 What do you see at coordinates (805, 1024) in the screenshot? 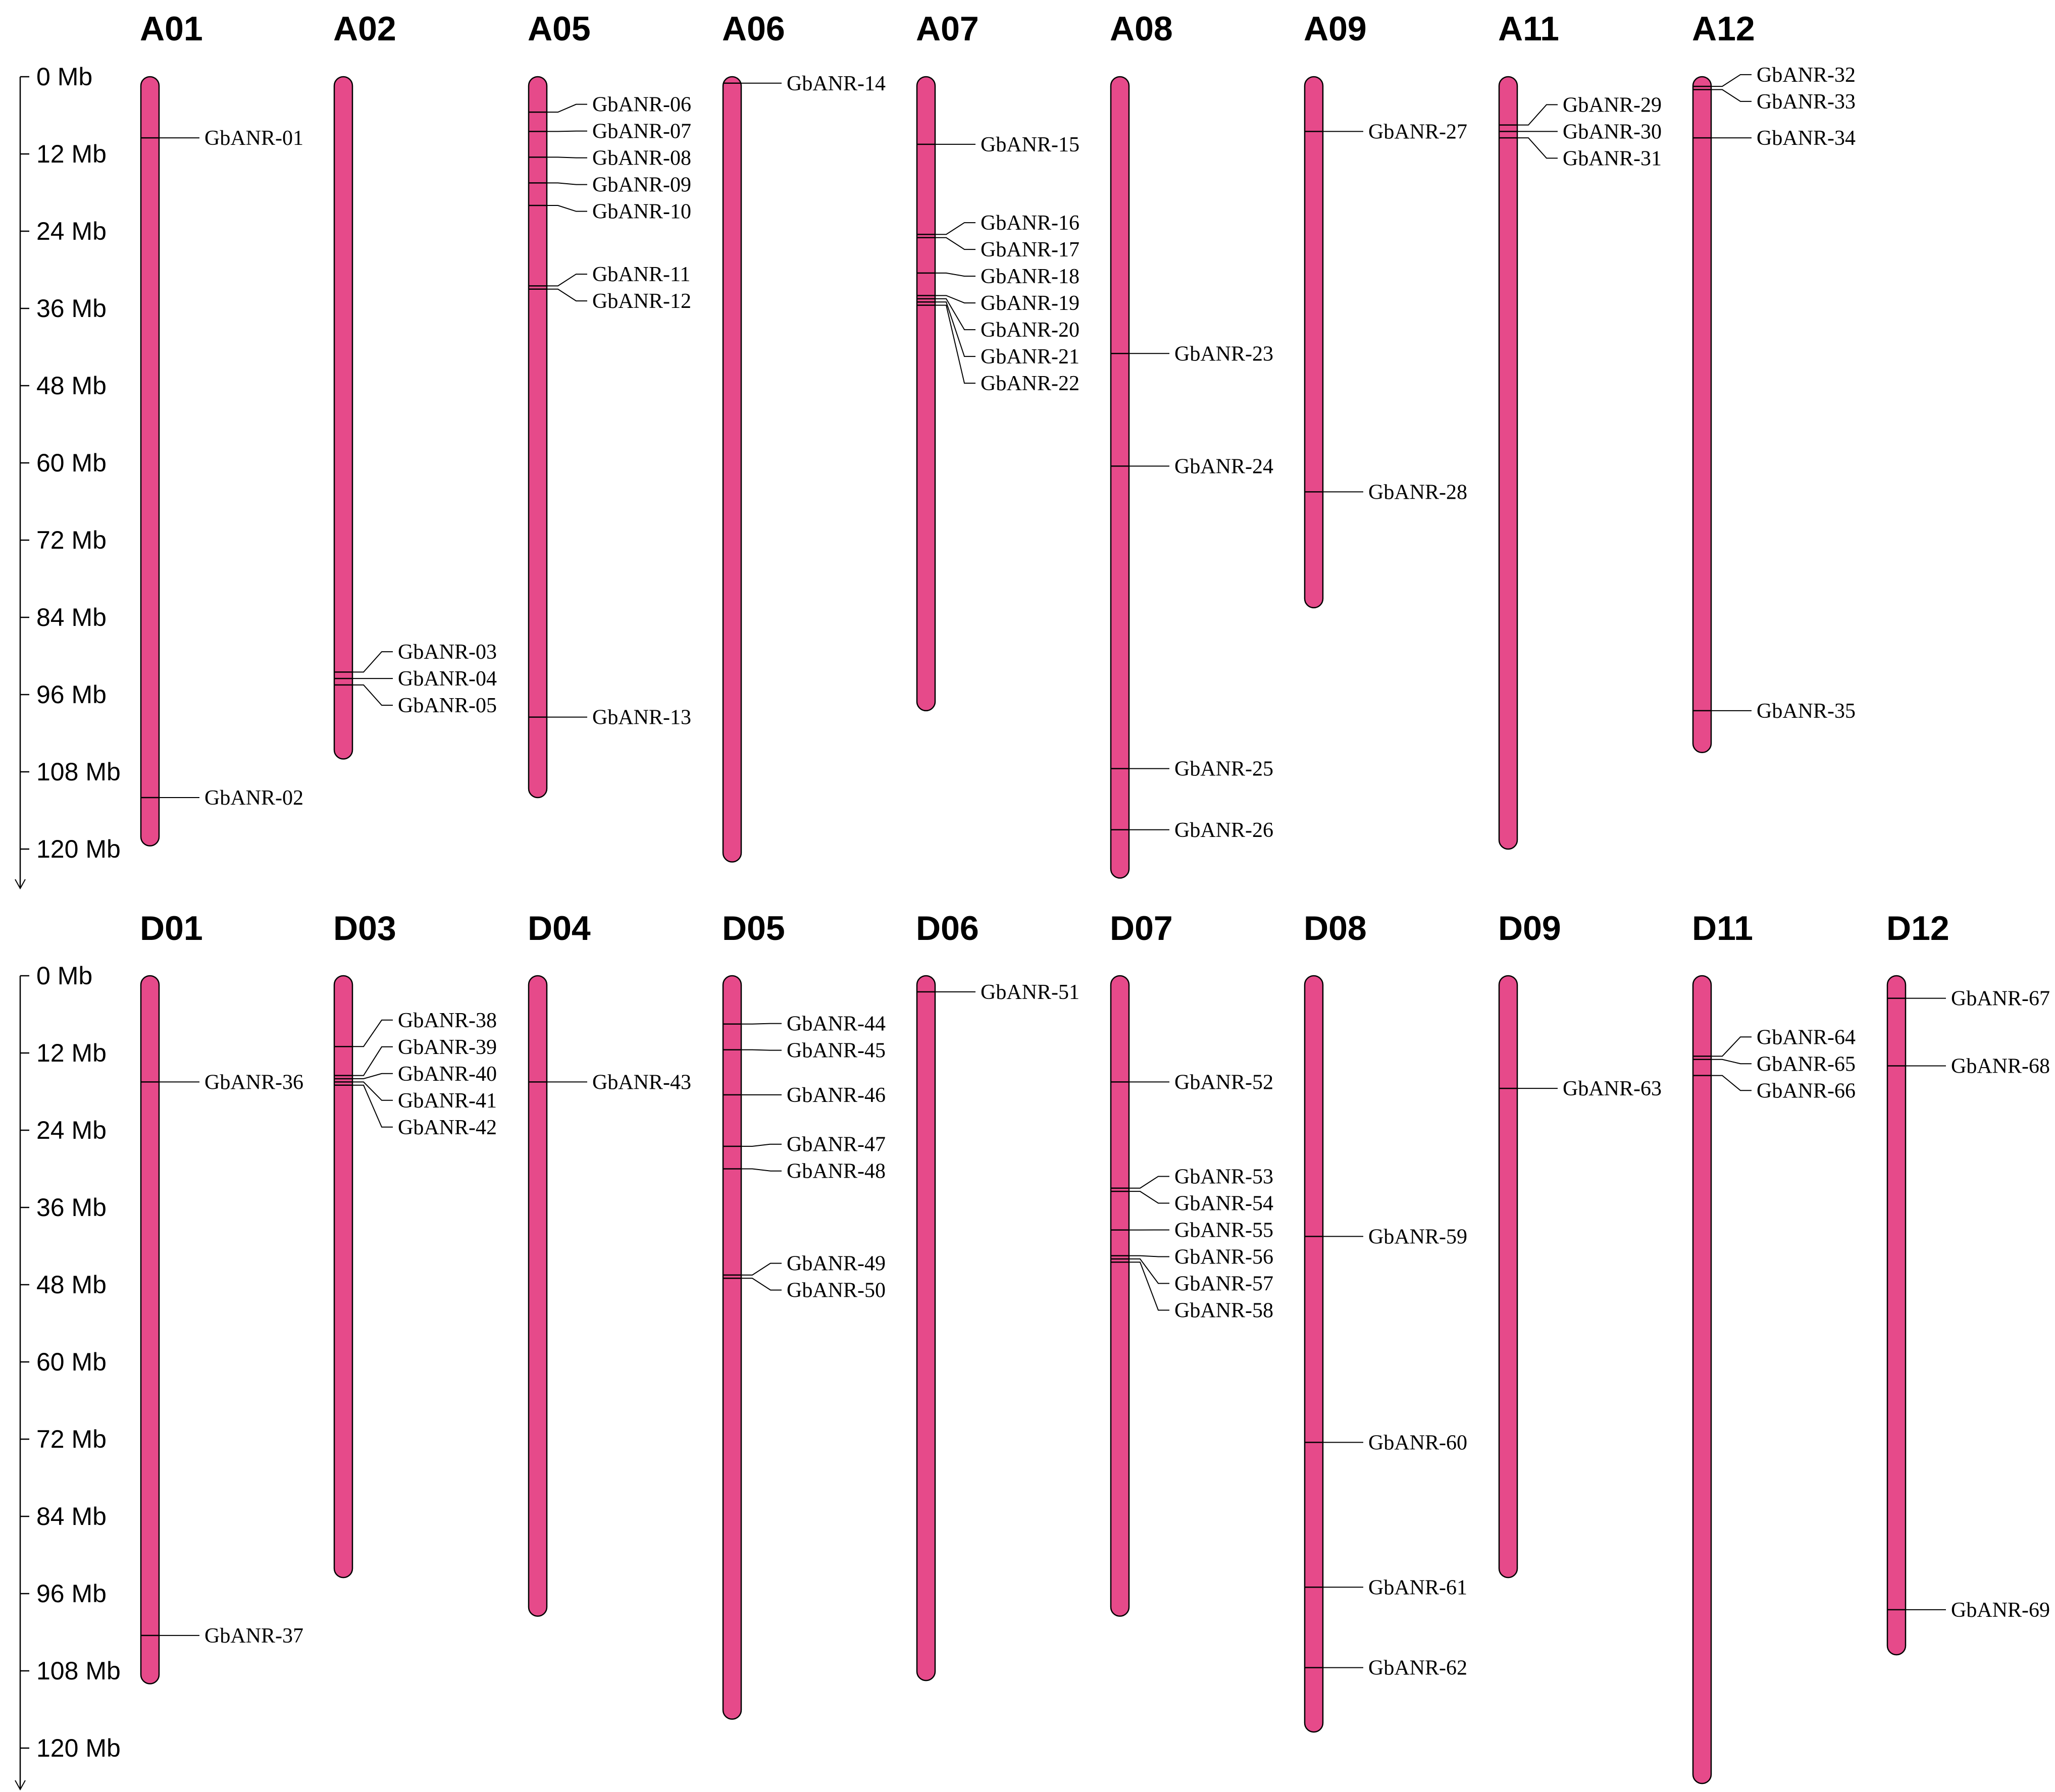
I see `gene-marker: GbANR-44` at bounding box center [805, 1024].